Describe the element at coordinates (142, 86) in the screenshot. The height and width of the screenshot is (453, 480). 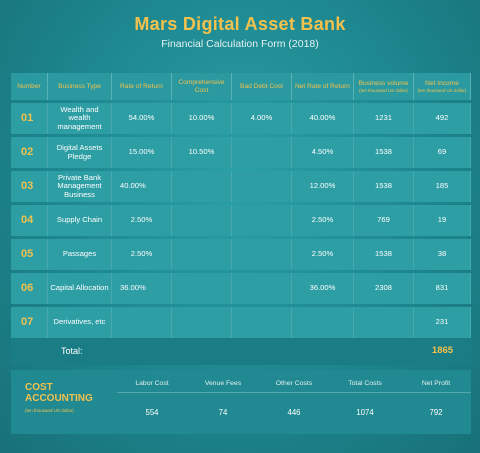
I see `col-header-rate-of-return: Rate of Return` at that location.